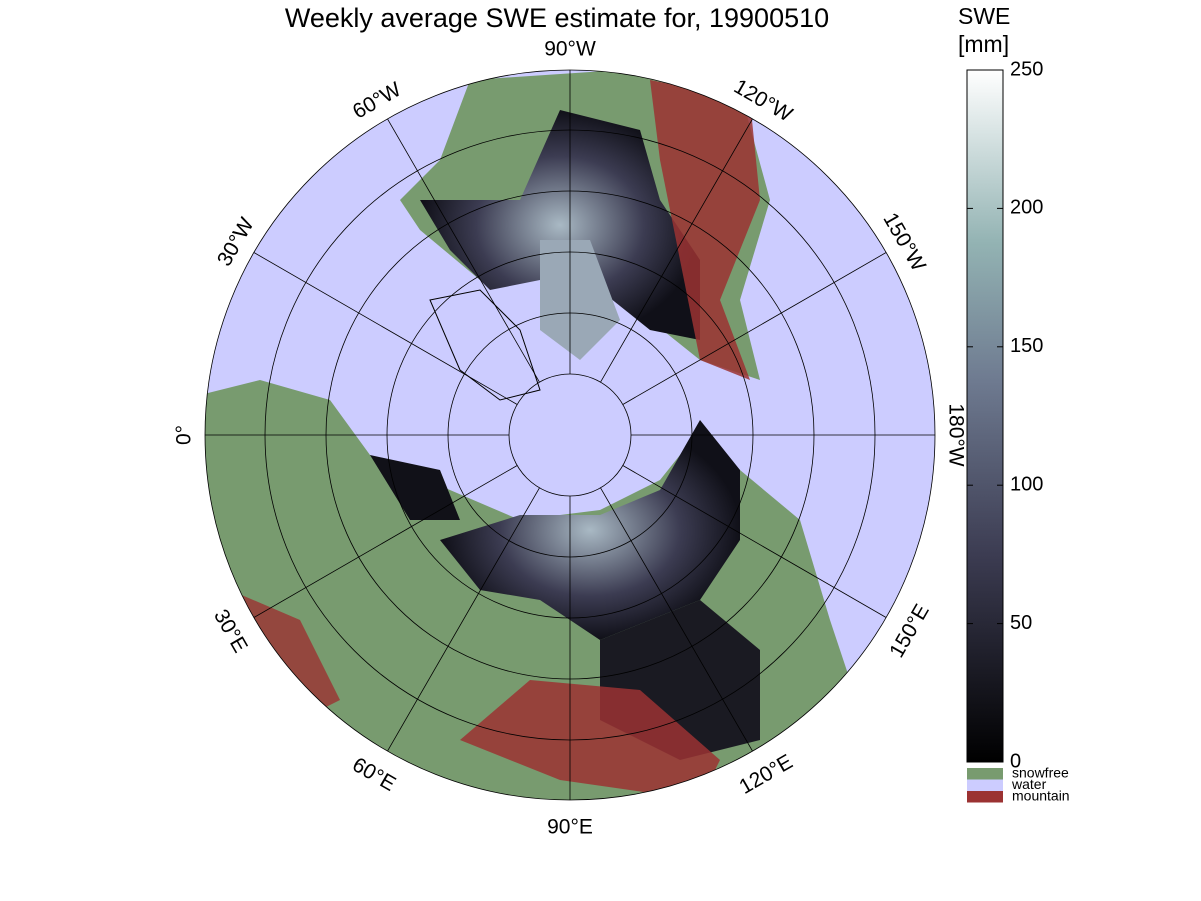 Image resolution: width=1201 pixels, height=901 pixels. Describe the element at coordinates (1026, 69) in the screenshot. I see `colorbar-tick-label: 250` at that location.